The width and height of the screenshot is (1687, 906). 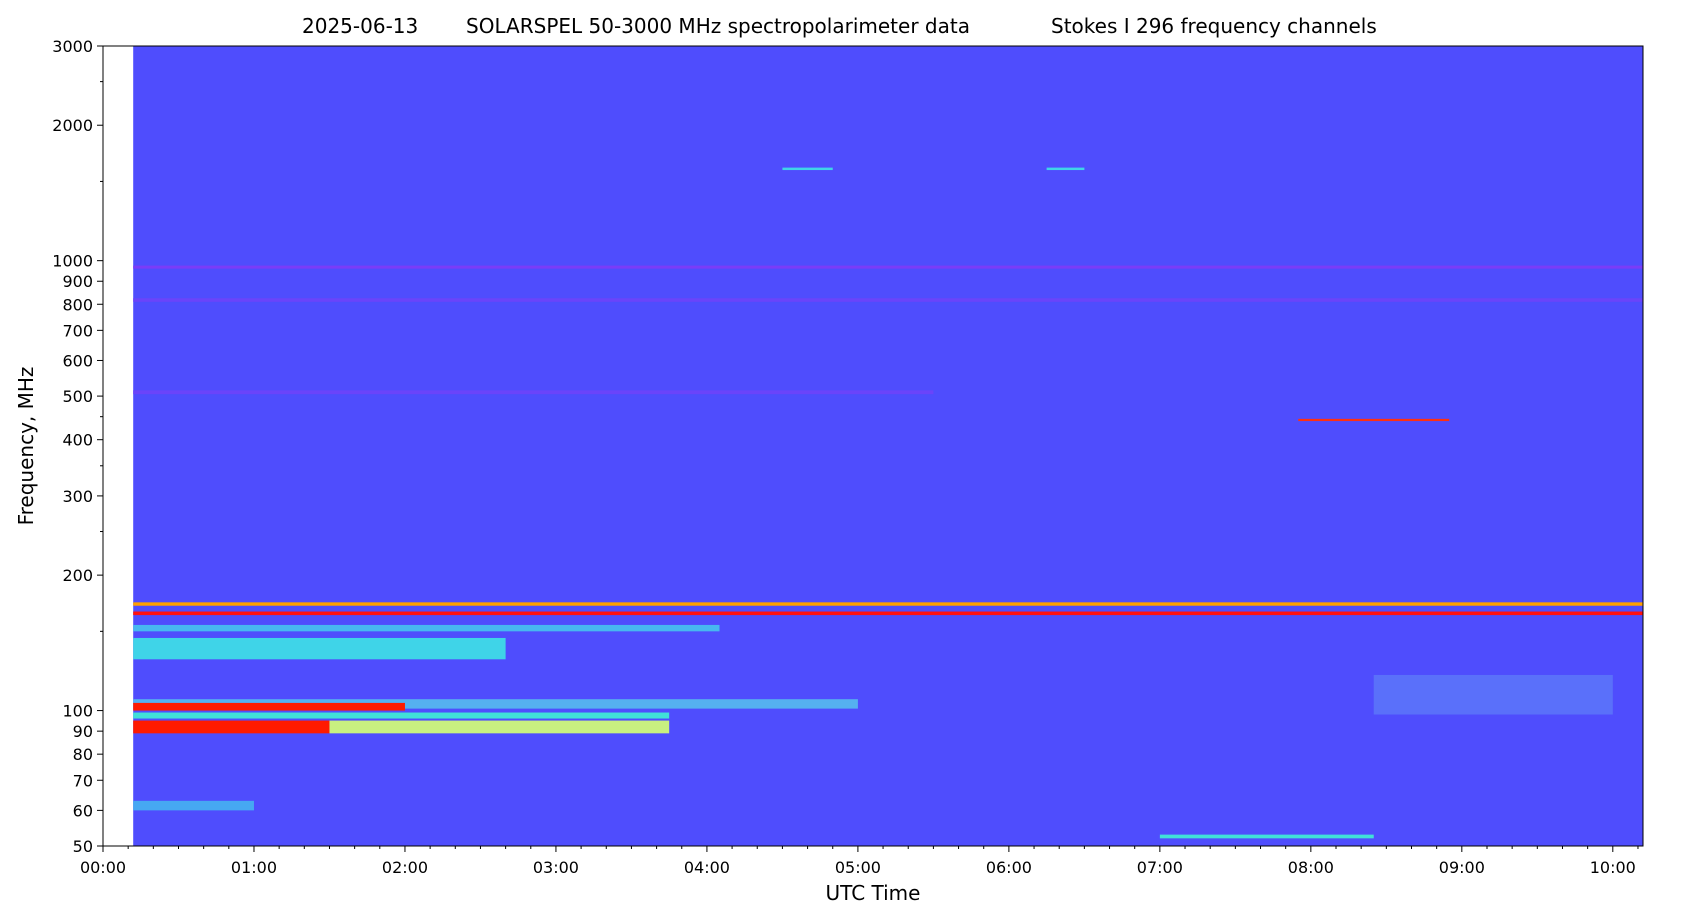 What do you see at coordinates (77, 440) in the screenshot?
I see `y-tick-label: 400` at bounding box center [77, 440].